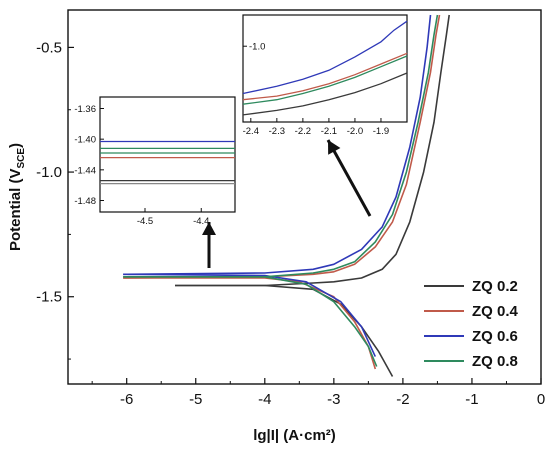 This screenshot has height=450, width=550. What do you see at coordinates (495, 336) in the screenshot?
I see `legend-label: ZQ 0.6` at bounding box center [495, 336].